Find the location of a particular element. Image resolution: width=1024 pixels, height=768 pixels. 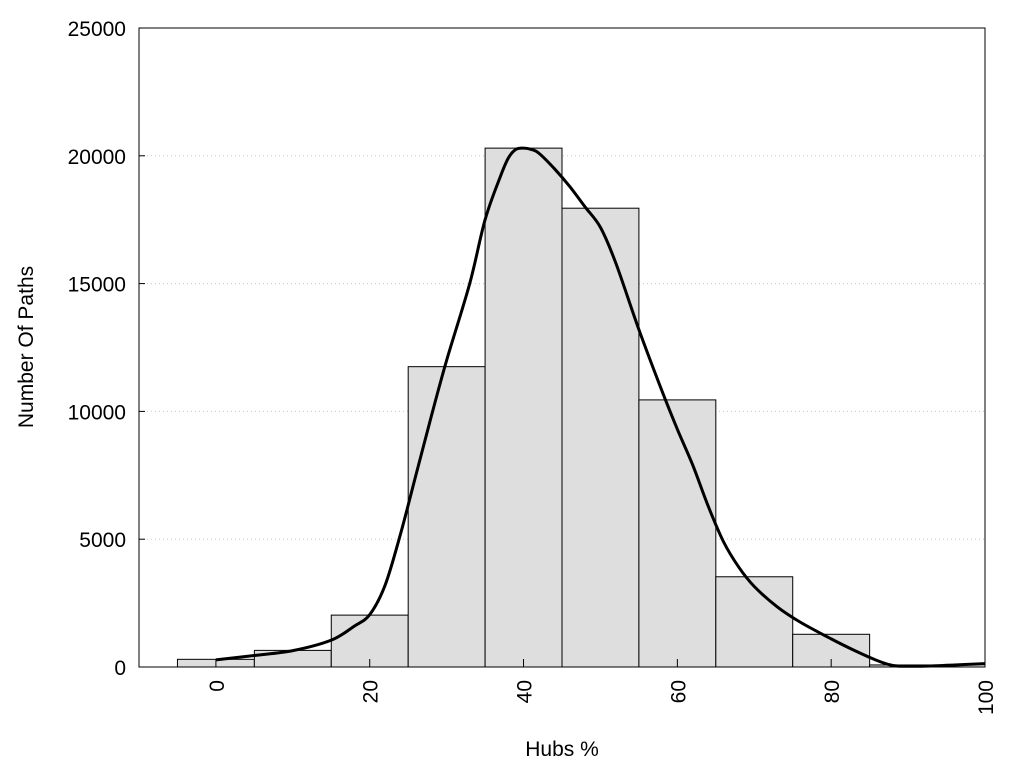

x-tick-label-1: 20 is located at coordinates (371, 691).